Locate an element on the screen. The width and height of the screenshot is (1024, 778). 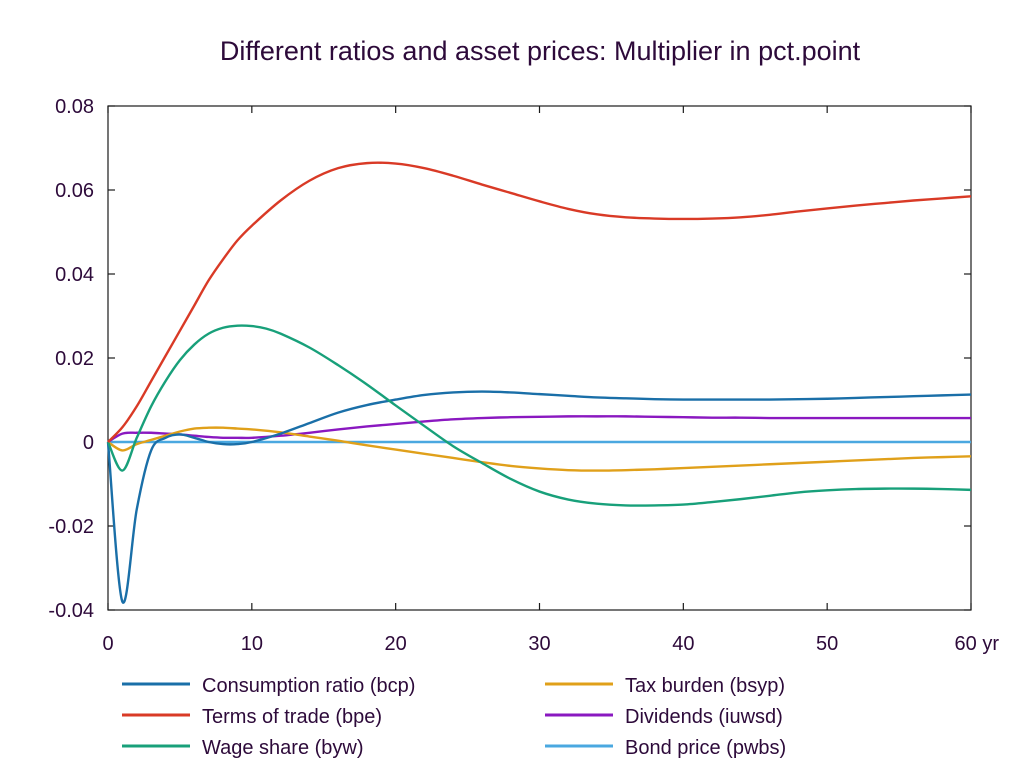
legend-item-tax-burden: Tax burden (bsyp) is located at coordinates (665, 686).